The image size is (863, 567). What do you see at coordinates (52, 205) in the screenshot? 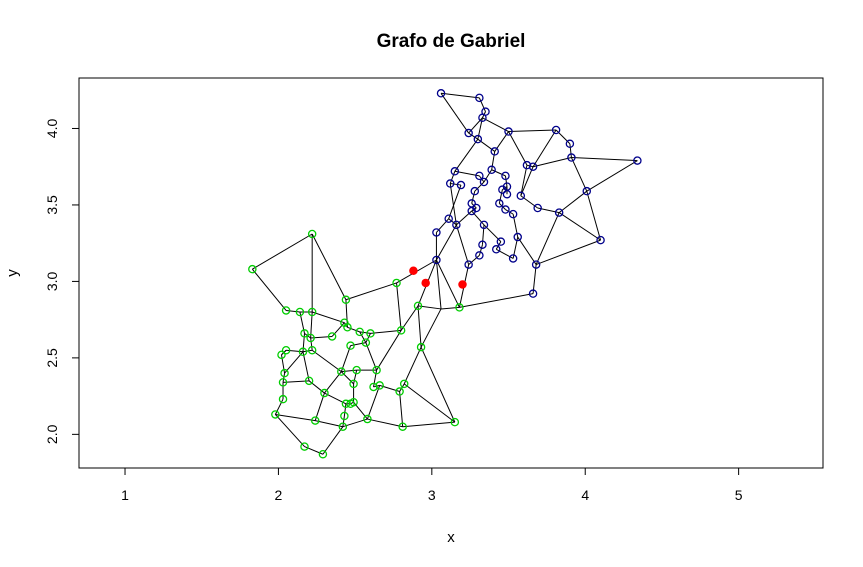
I see `y-tick-label: 3.5` at bounding box center [52, 205].